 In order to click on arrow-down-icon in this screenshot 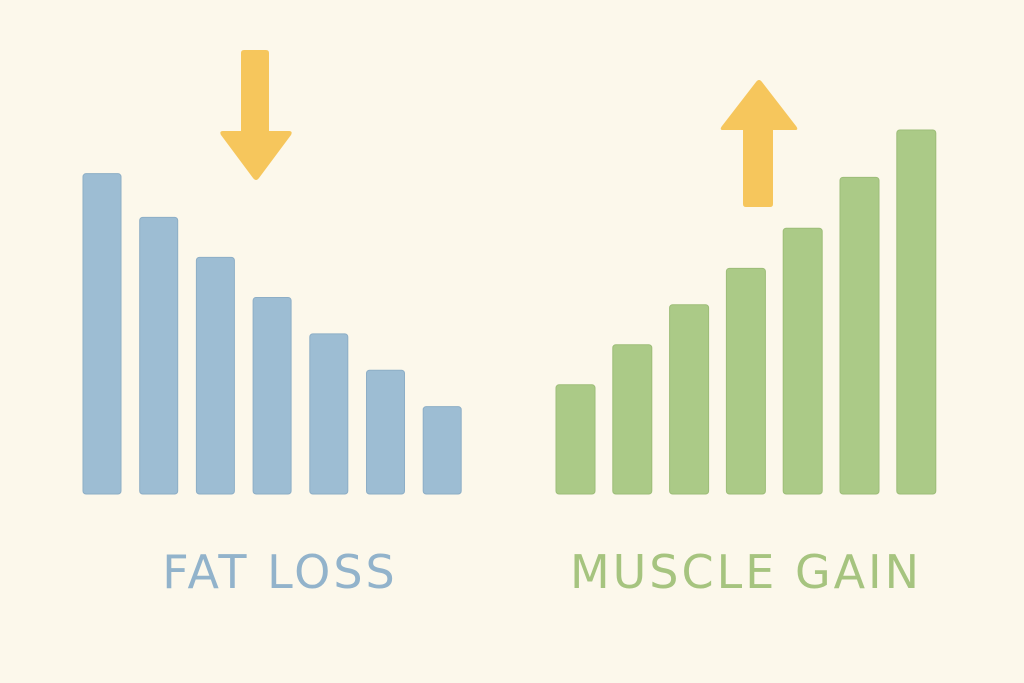, I will do `click(256, 115)`.